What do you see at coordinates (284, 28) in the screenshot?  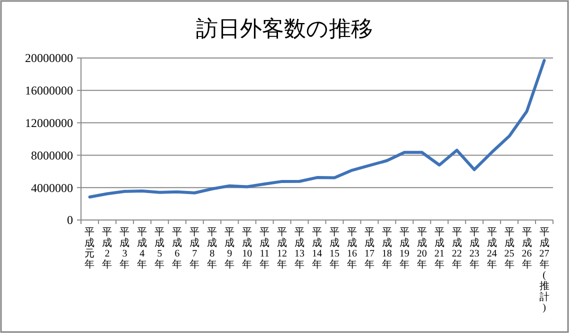 I see `chart-title: 訪日外客数の推移` at bounding box center [284, 28].